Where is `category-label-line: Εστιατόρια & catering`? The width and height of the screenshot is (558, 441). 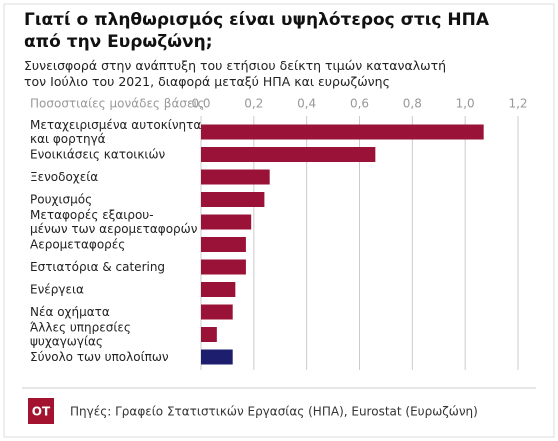 category-label-line: Εστιατόρια & catering is located at coordinates (97, 267).